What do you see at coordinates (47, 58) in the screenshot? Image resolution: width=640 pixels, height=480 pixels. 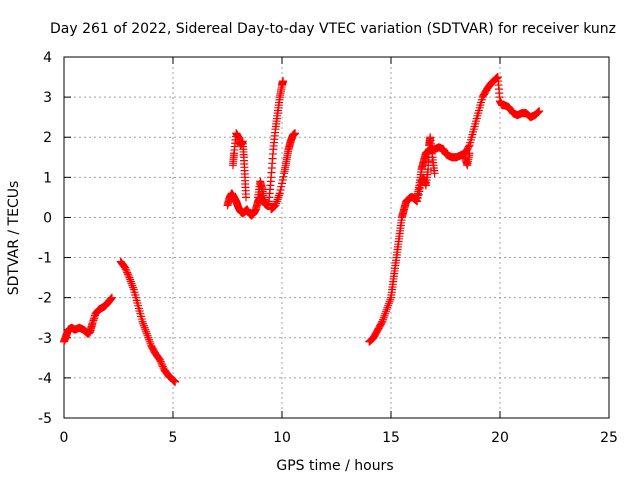 I see `y-tick-label: 4` at bounding box center [47, 58].